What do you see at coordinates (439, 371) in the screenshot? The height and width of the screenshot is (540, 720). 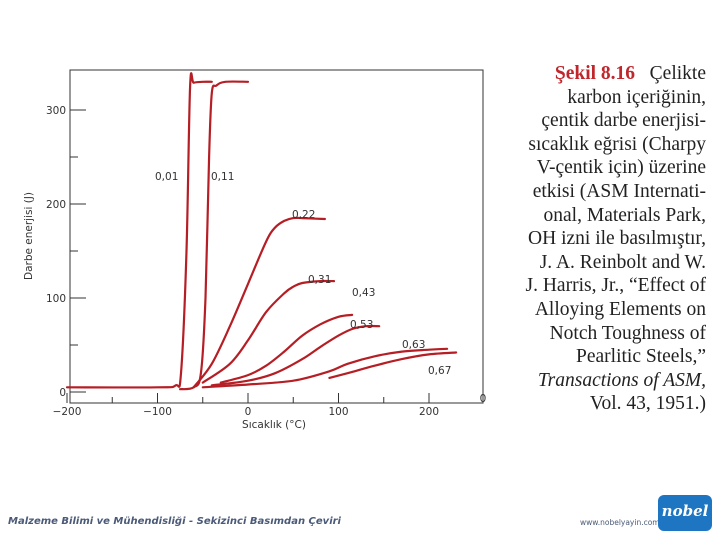 I see `curve-label-0-67: 0,67` at bounding box center [439, 371].